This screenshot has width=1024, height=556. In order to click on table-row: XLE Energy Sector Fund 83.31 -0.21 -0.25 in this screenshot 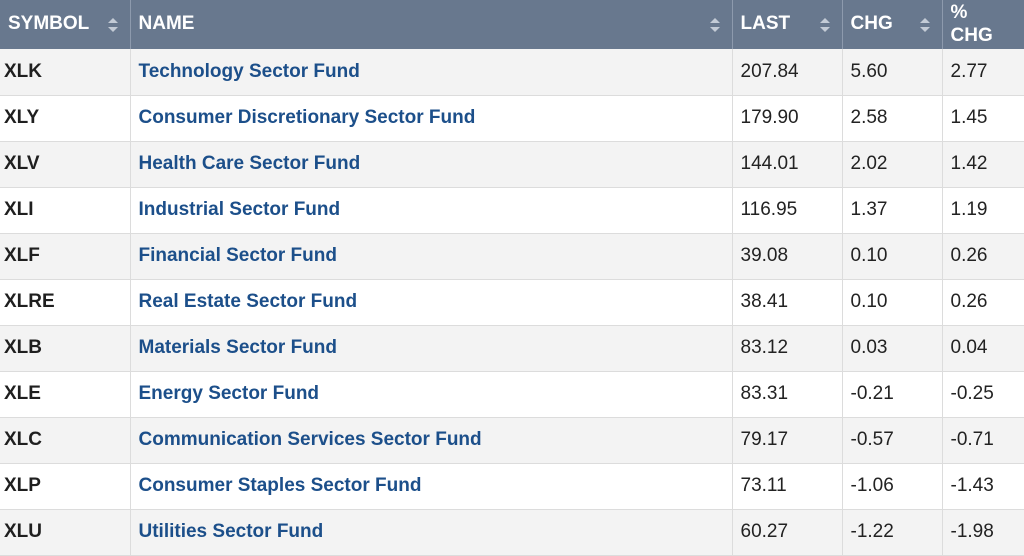, I will do `click(512, 394)`.